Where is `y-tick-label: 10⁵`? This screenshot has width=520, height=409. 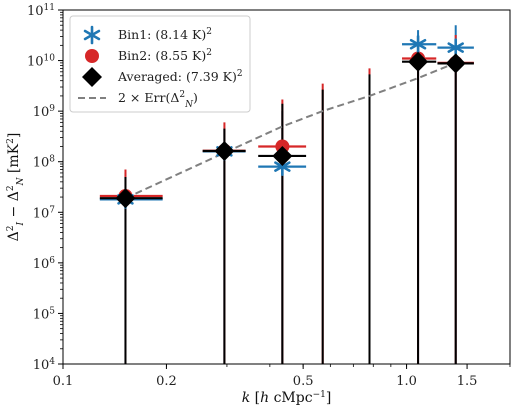 y-tick-label: 10⁵ is located at coordinates (44, 314).